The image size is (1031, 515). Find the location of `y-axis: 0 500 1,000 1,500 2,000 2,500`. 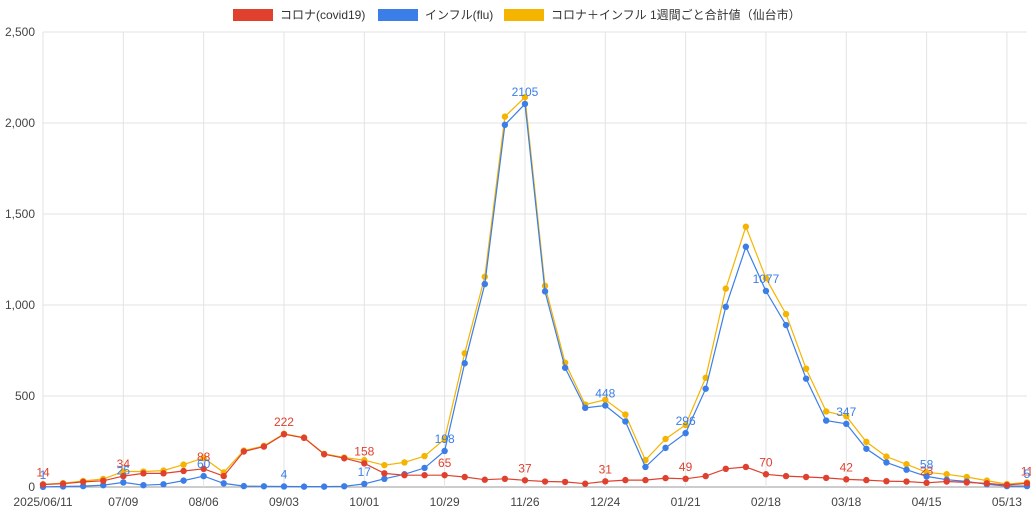

y-axis: 0 500 1,000 1,500 2,000 2,500 is located at coordinates (20, 259).